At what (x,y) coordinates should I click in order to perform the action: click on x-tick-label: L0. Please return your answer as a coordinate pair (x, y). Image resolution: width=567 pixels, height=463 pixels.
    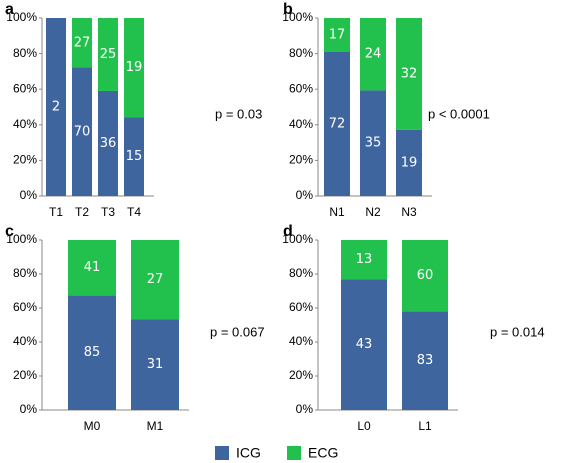
    Looking at the image, I should click on (364, 426).